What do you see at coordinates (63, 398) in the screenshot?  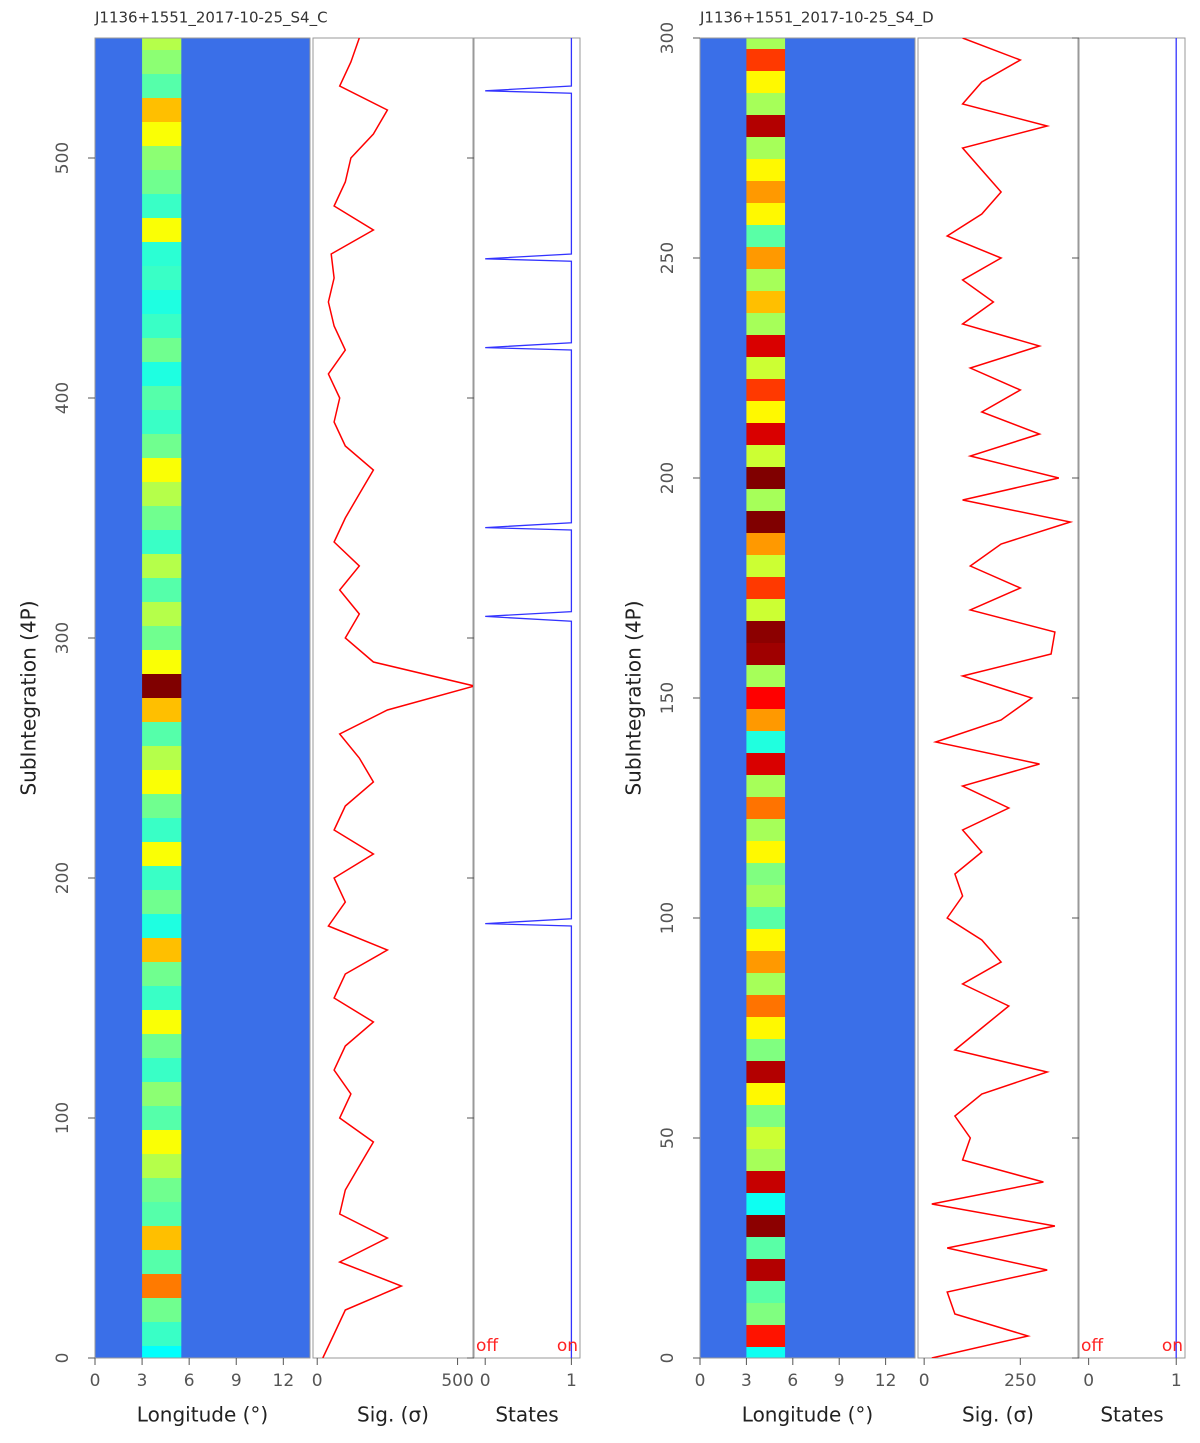 I see `y-tick-label: 400` at bounding box center [63, 398].